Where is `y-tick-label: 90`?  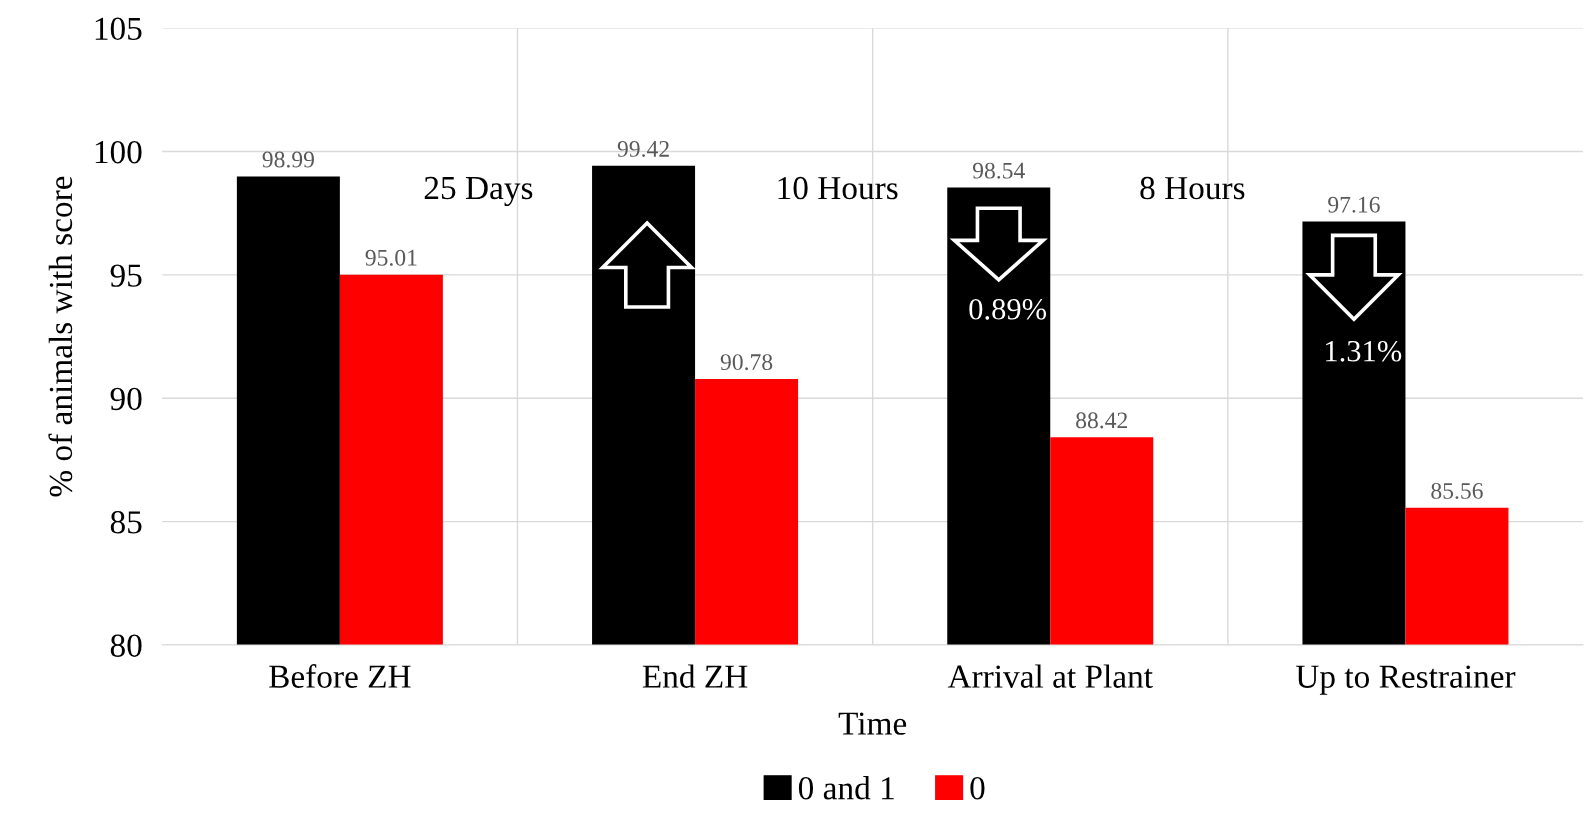 y-tick-label: 90 is located at coordinates (126, 399).